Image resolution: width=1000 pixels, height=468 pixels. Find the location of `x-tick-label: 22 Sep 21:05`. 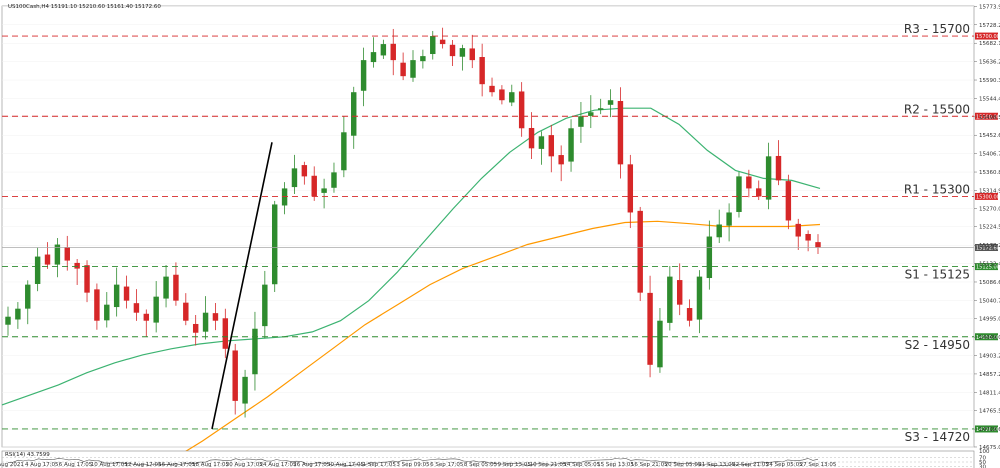

x-tick-label: 22 Sep 21:05 is located at coordinates (750, 465).